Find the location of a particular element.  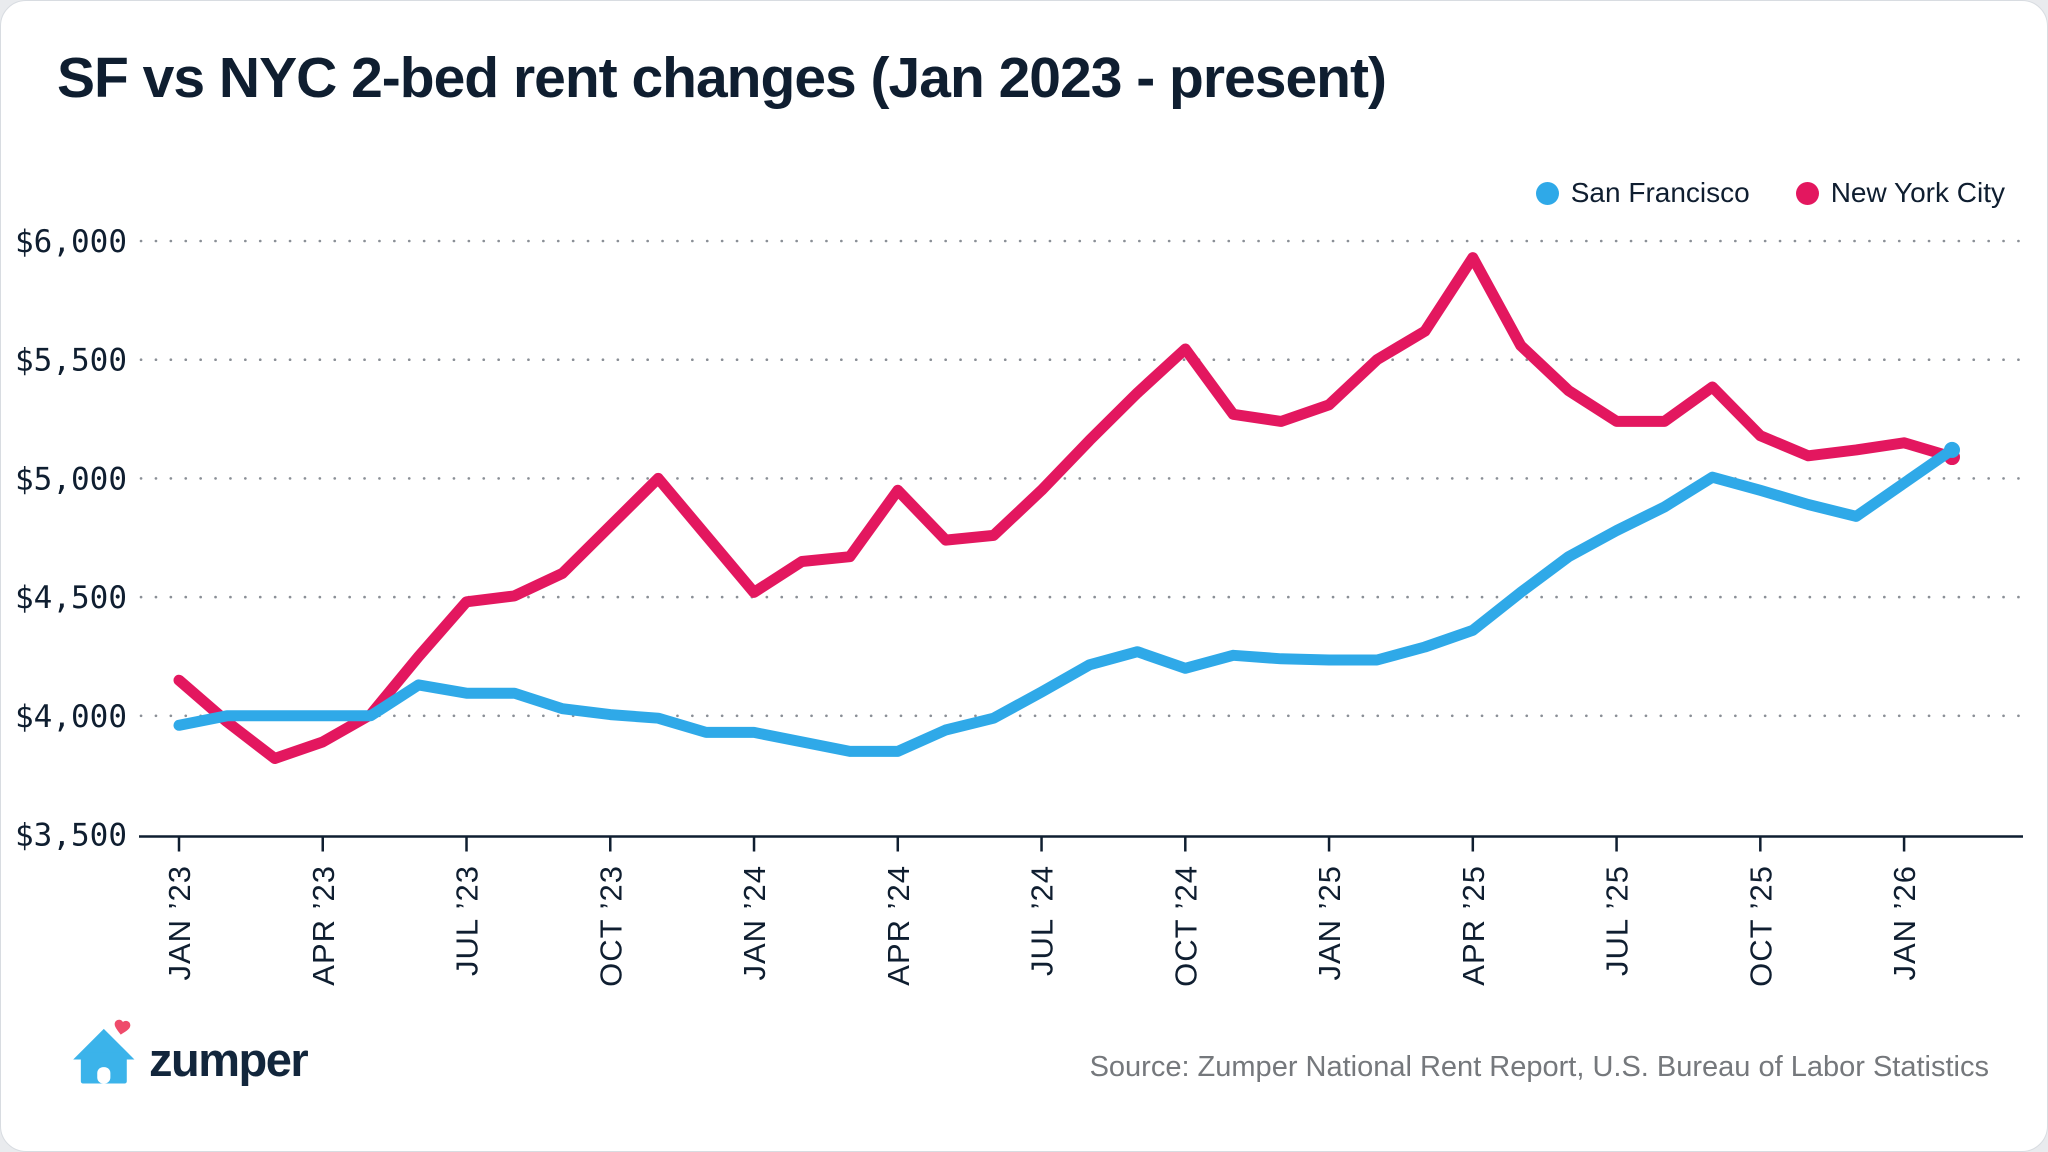

zumper-logo: zumper is located at coordinates (190, 1054).